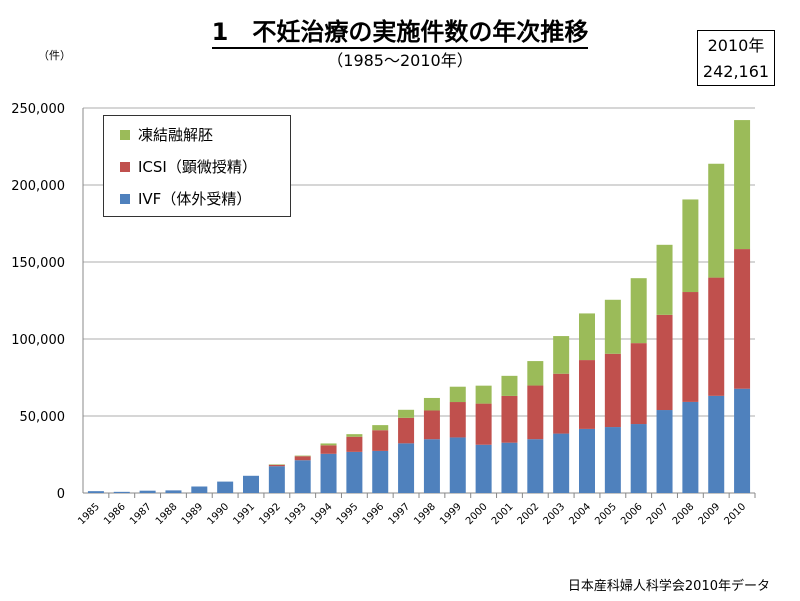  I want to click on x-tick-label: 2005, so click(606, 514).